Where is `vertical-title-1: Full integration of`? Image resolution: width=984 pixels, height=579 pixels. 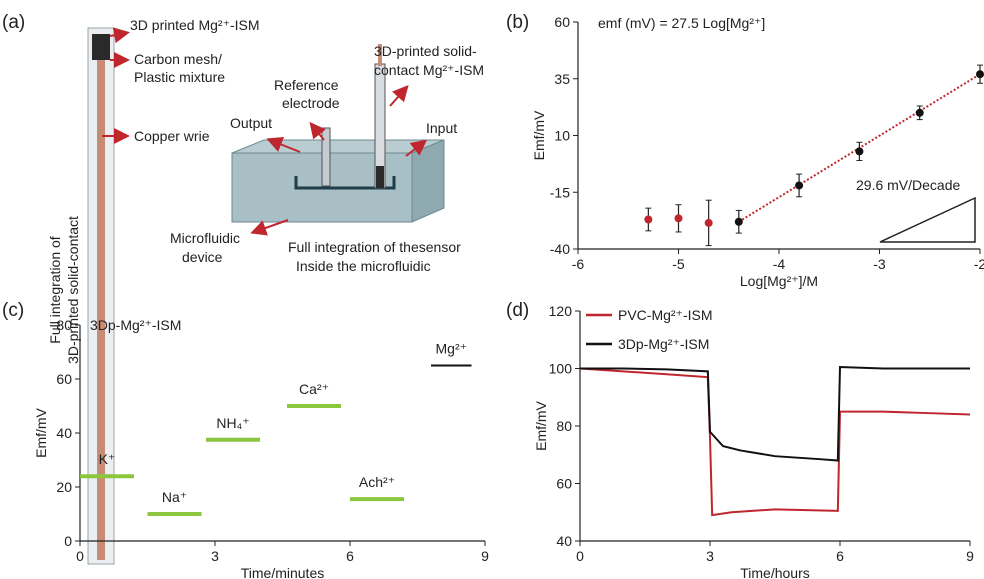 vertical-title-1: Full integration of is located at coordinates (55, 290).